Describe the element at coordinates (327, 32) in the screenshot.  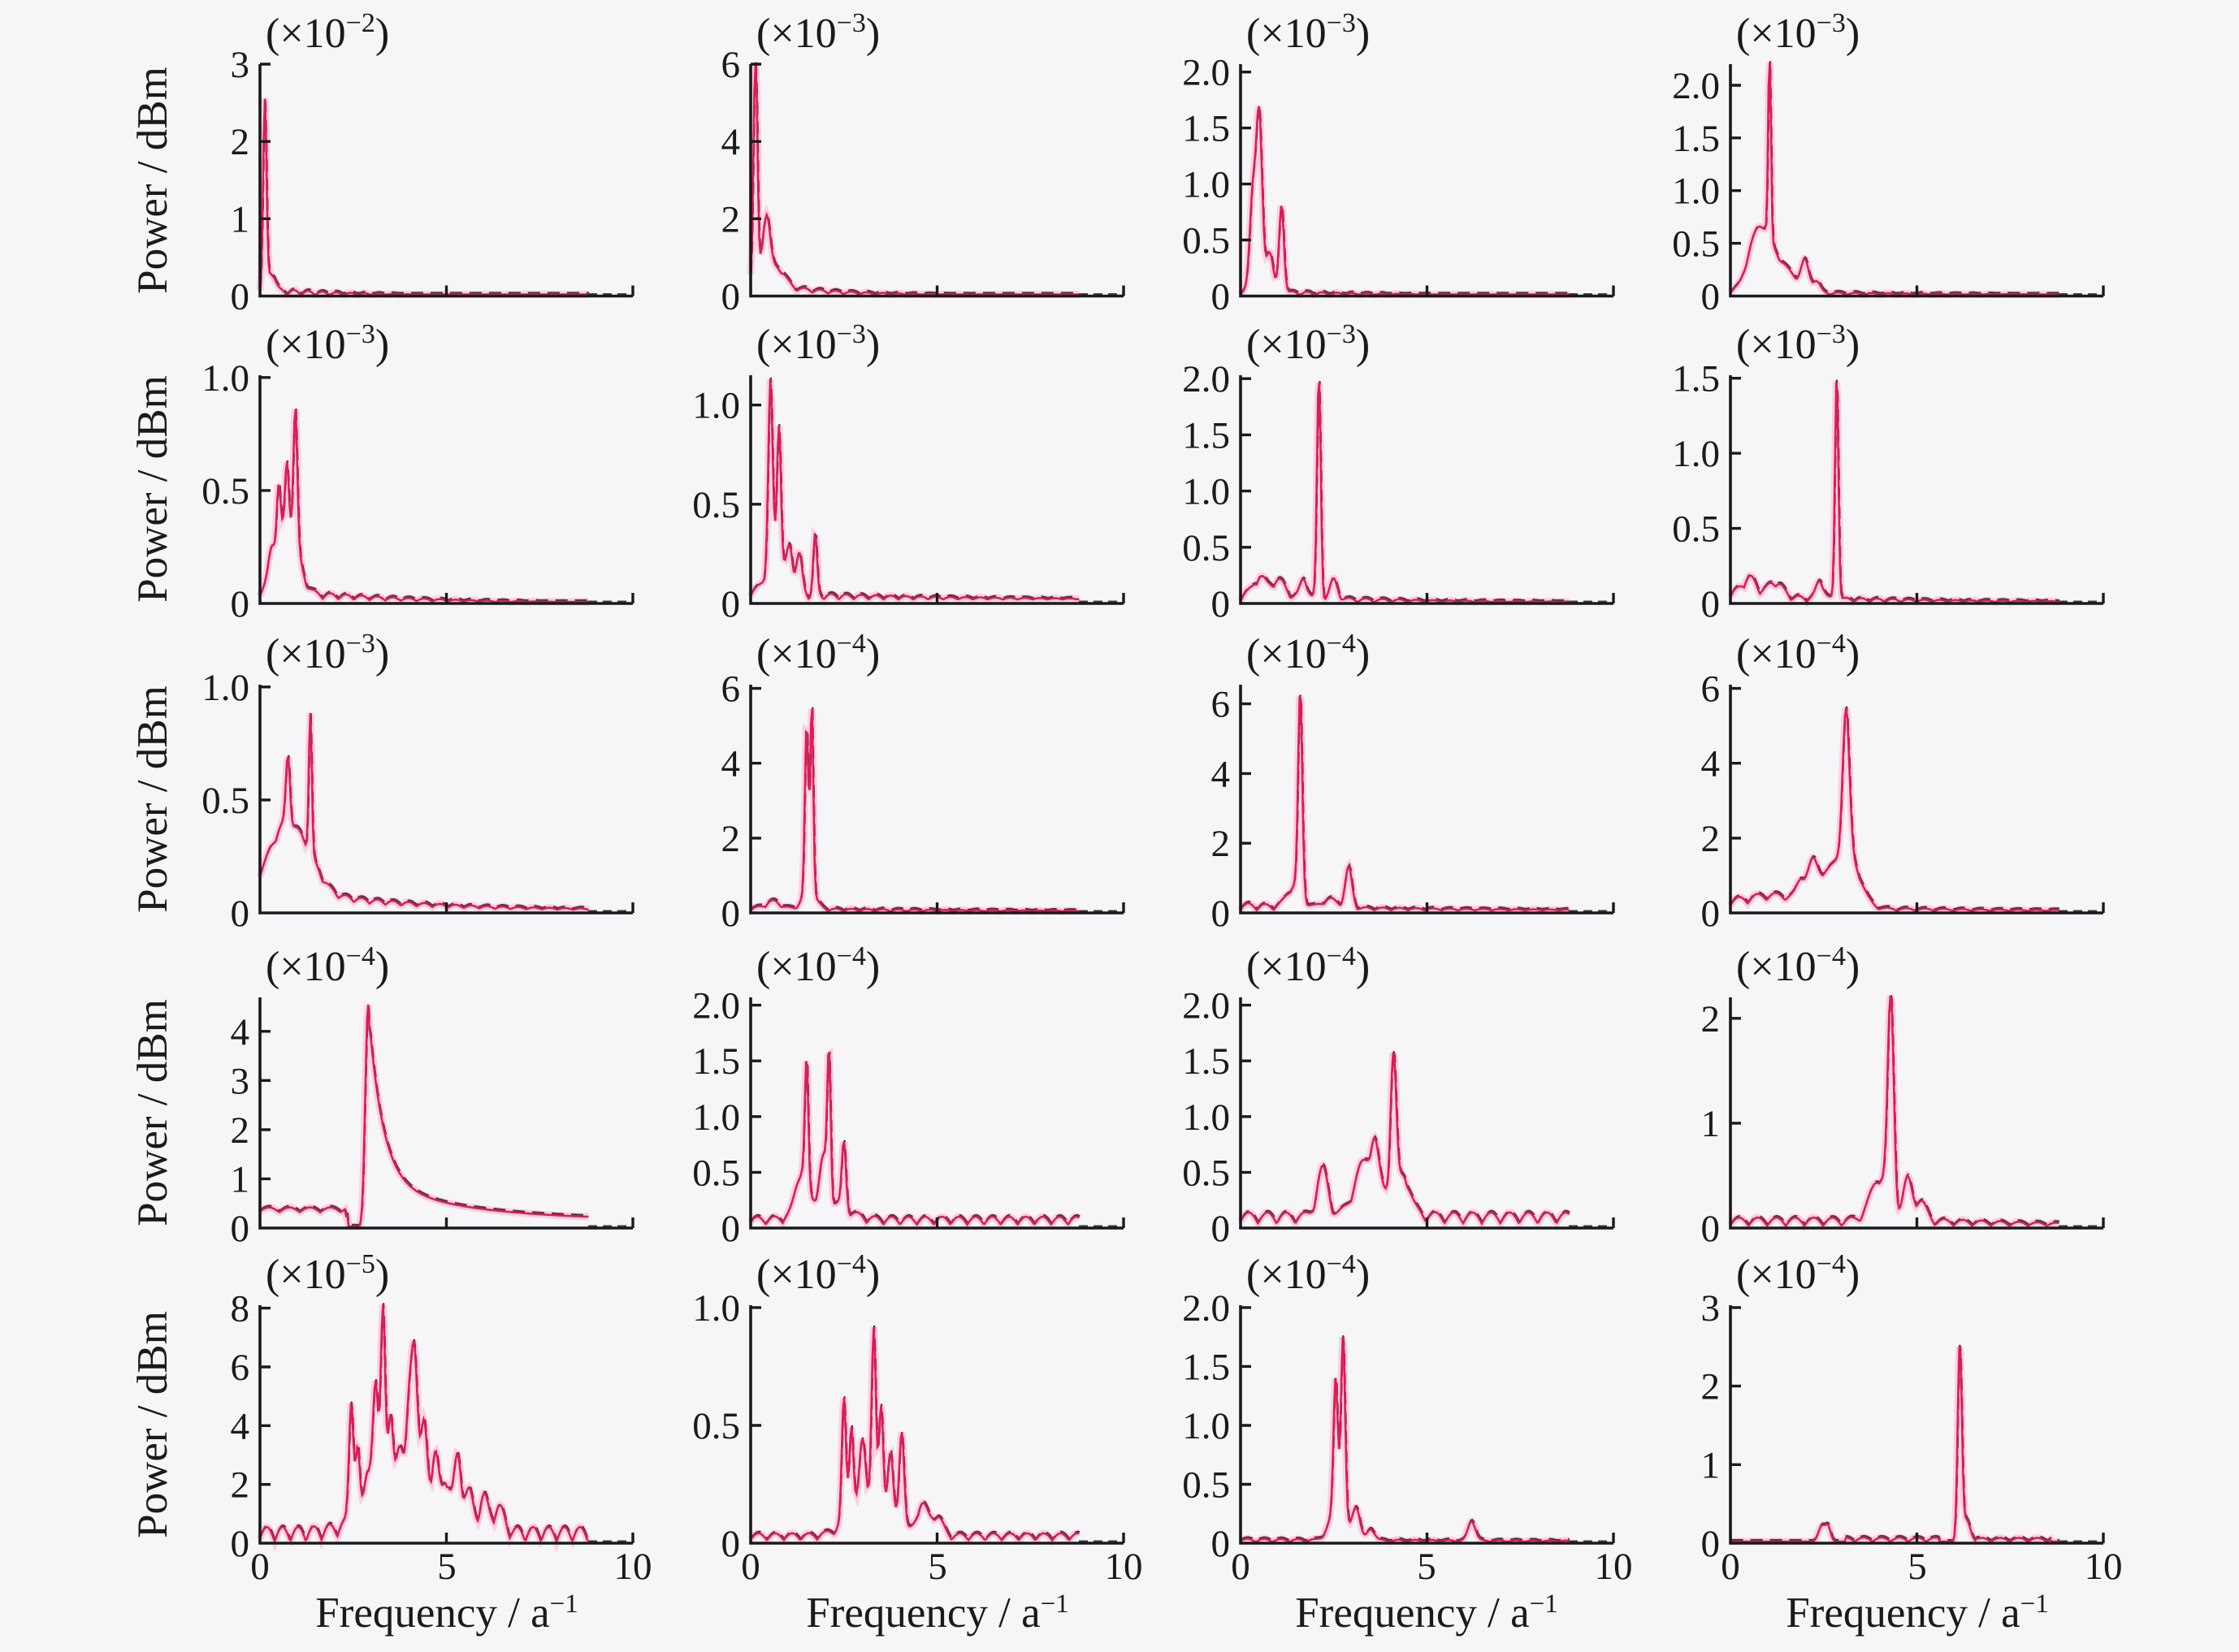
I see `svg-text: (×10⁻²)` at that location.